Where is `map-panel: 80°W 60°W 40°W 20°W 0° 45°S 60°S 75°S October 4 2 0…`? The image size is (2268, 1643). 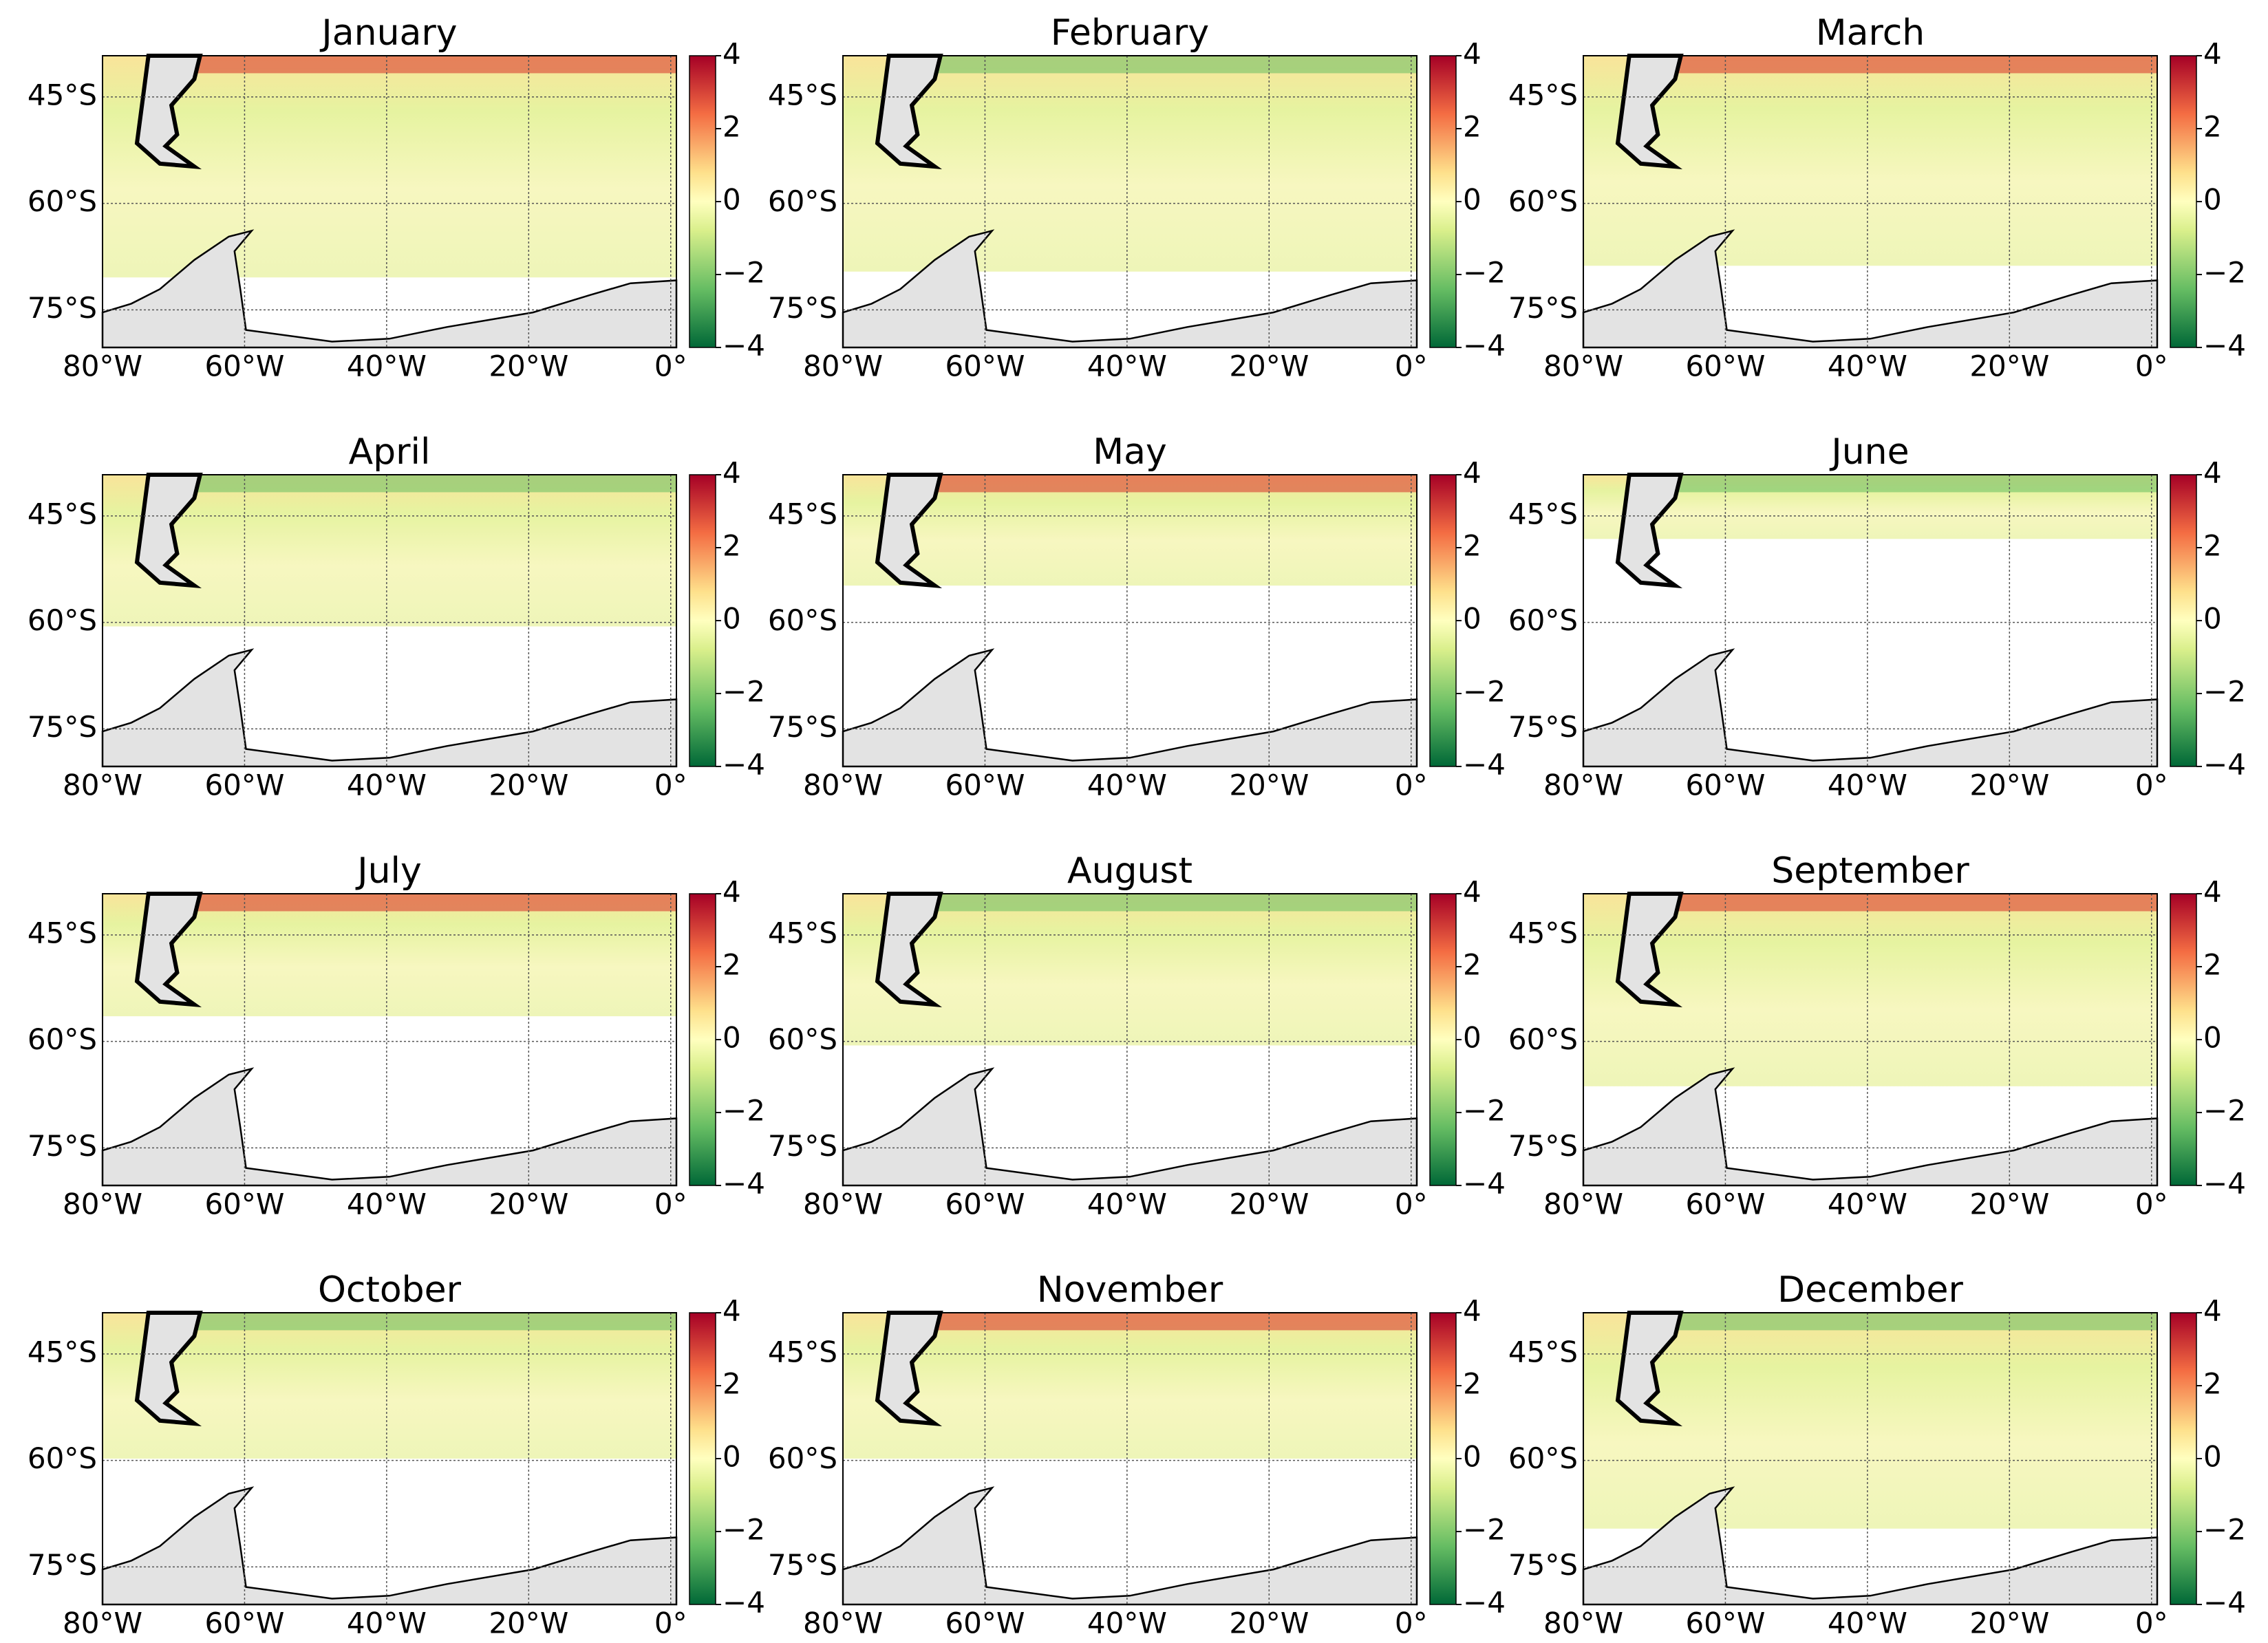
map-panel: 80°W 60°W 40°W 20°W 0° 45°S 60°S 75°S October 4 2 0… is located at coordinates (396, 1455).